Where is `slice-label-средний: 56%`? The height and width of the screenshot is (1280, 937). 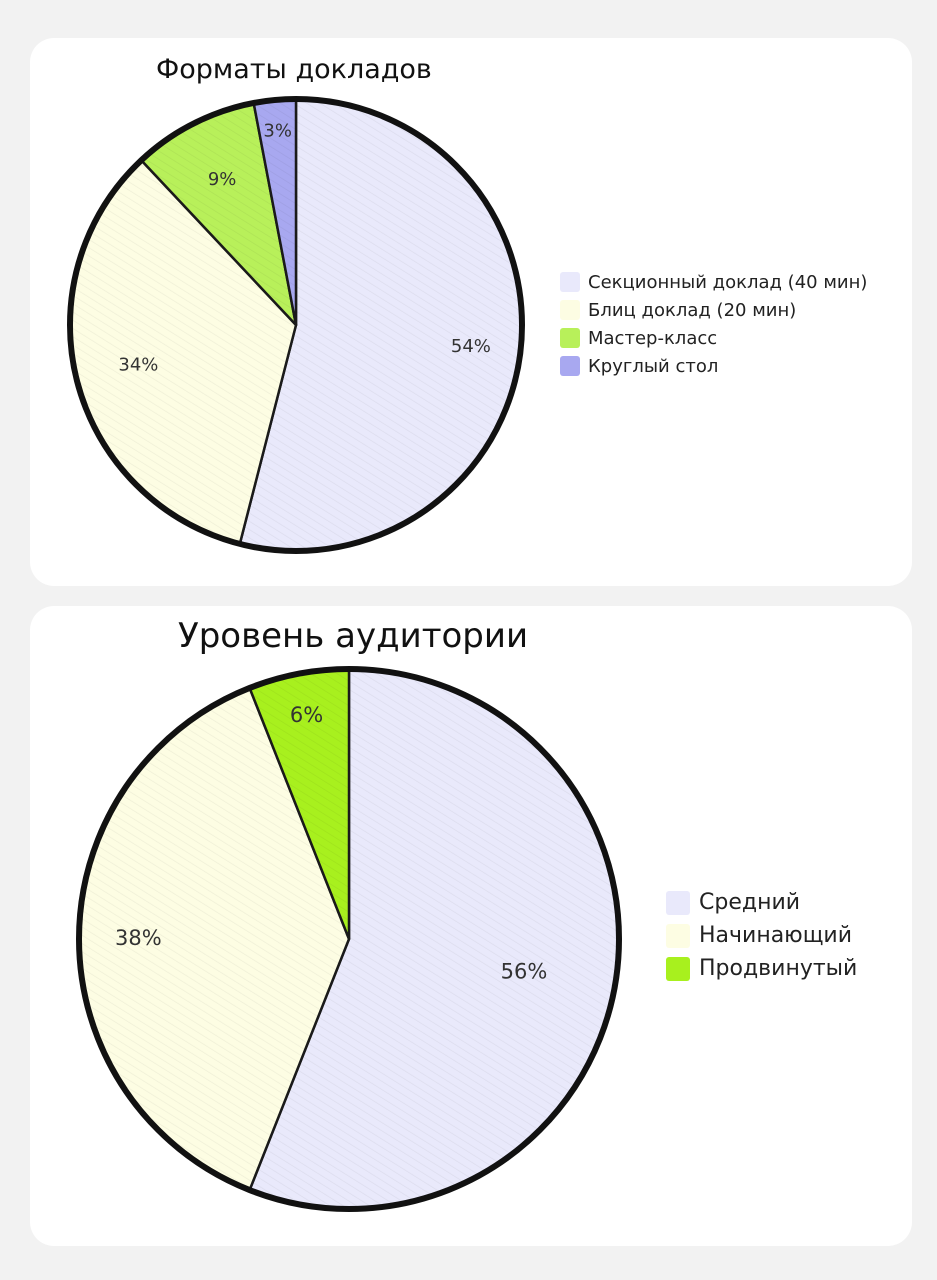
slice-label-средний: 56% is located at coordinates (524, 971).